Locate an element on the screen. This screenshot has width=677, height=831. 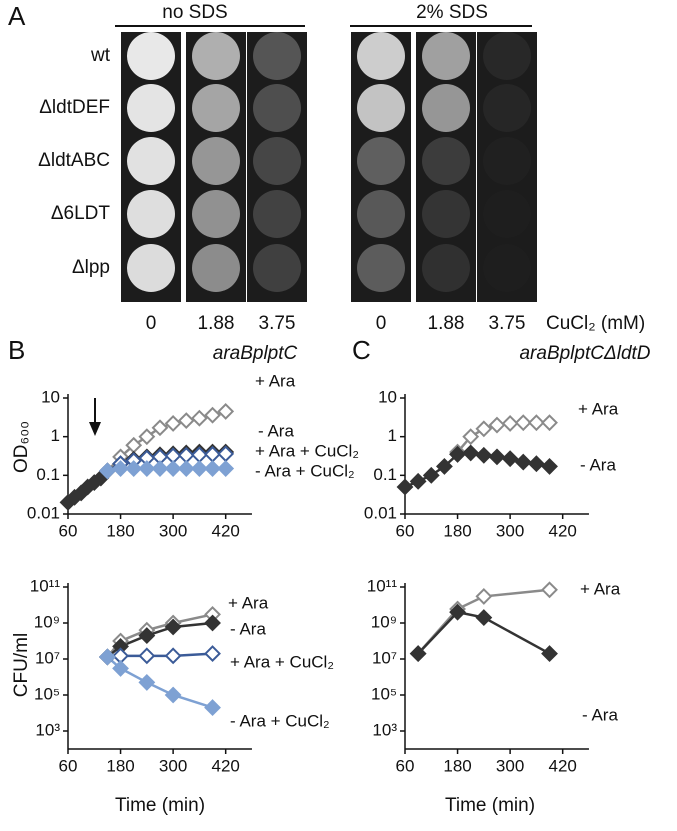
panel-letter: C is located at coordinates (361, 350).